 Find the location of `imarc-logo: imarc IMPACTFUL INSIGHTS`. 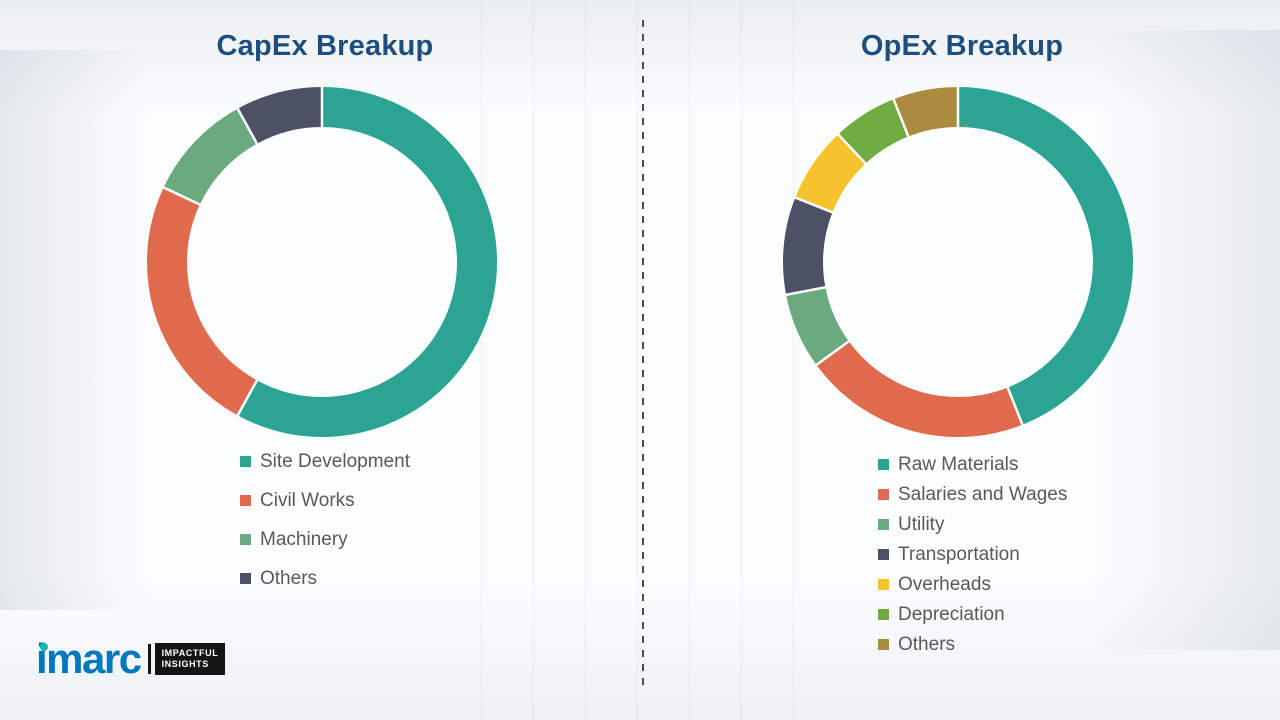

imarc-logo: imarc IMPACTFUL INSIGHTS is located at coordinates (131, 658).